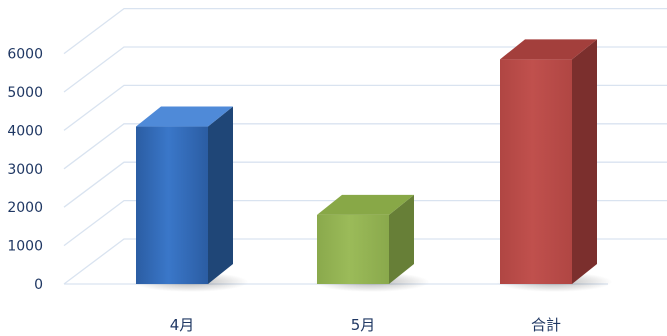 The height and width of the screenshot is (336, 667). What do you see at coordinates (25, 247) in the screenshot?
I see `y-tick-label-1000: 1000` at bounding box center [25, 247].